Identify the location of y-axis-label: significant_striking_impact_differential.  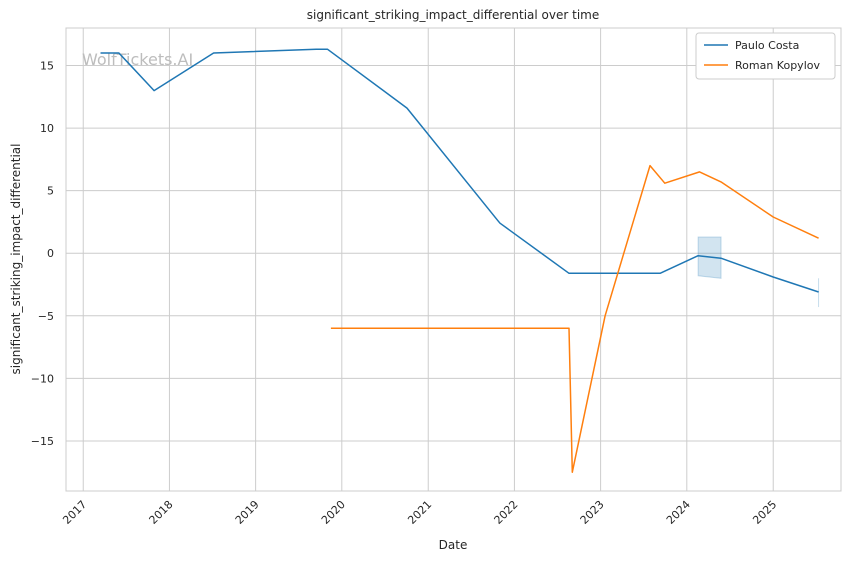
(16, 259).